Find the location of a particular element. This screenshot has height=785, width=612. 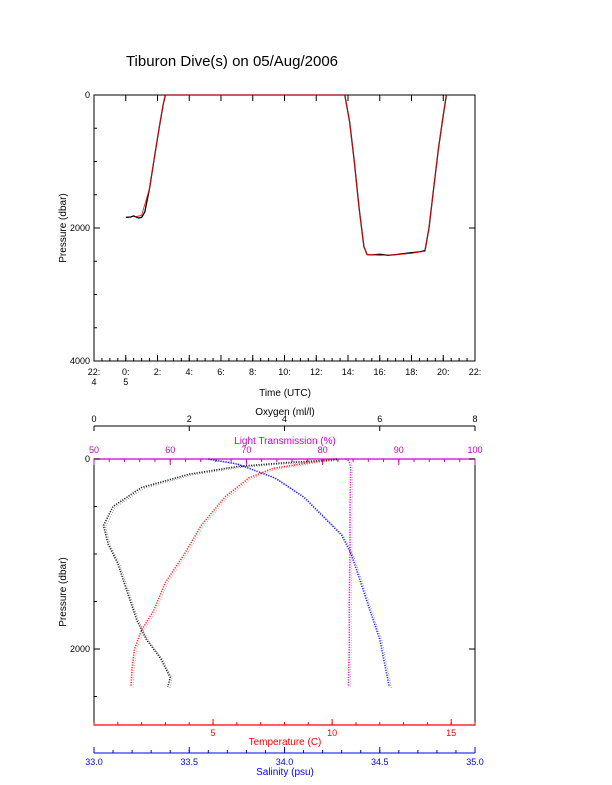

oxygen-tick-label: 0 is located at coordinates (93, 419).